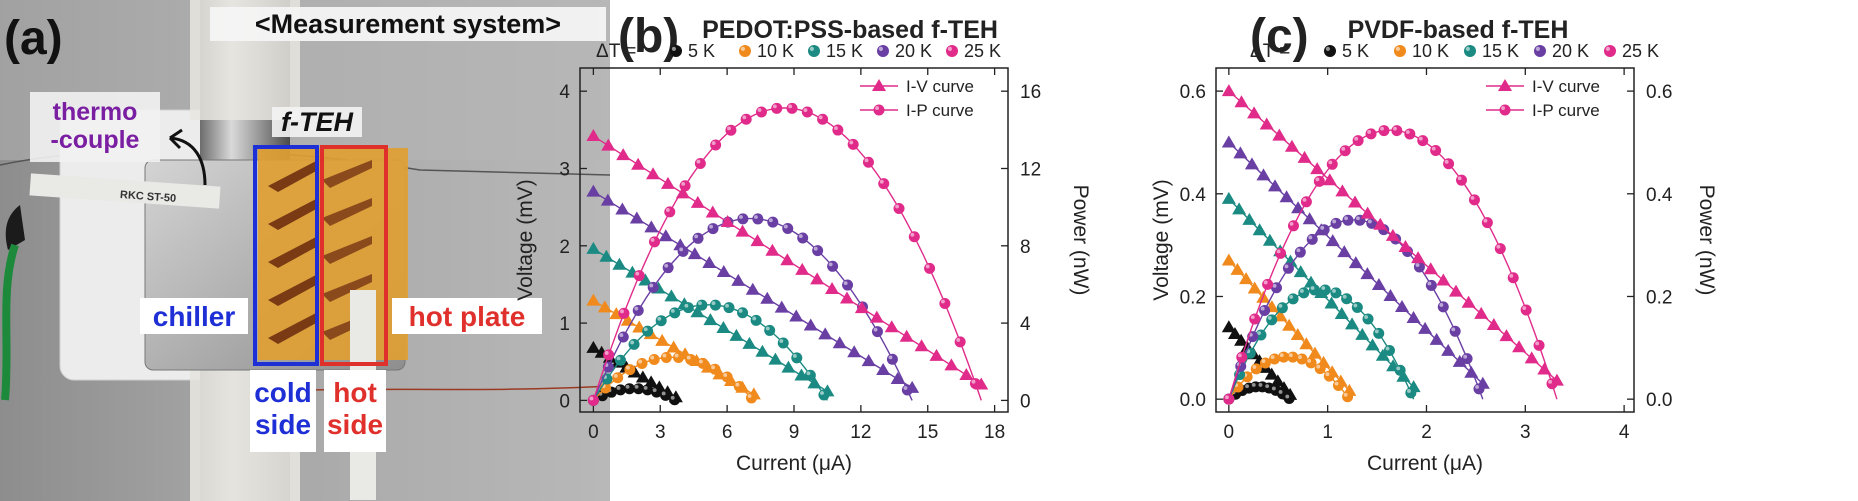 This screenshot has height=501, width=1858. Describe the element at coordinates (798, 51) in the screenshot. I see `delta-t-legend-b: ΔT = 5 K 10 K 15 K 20 K 25 K` at that location.